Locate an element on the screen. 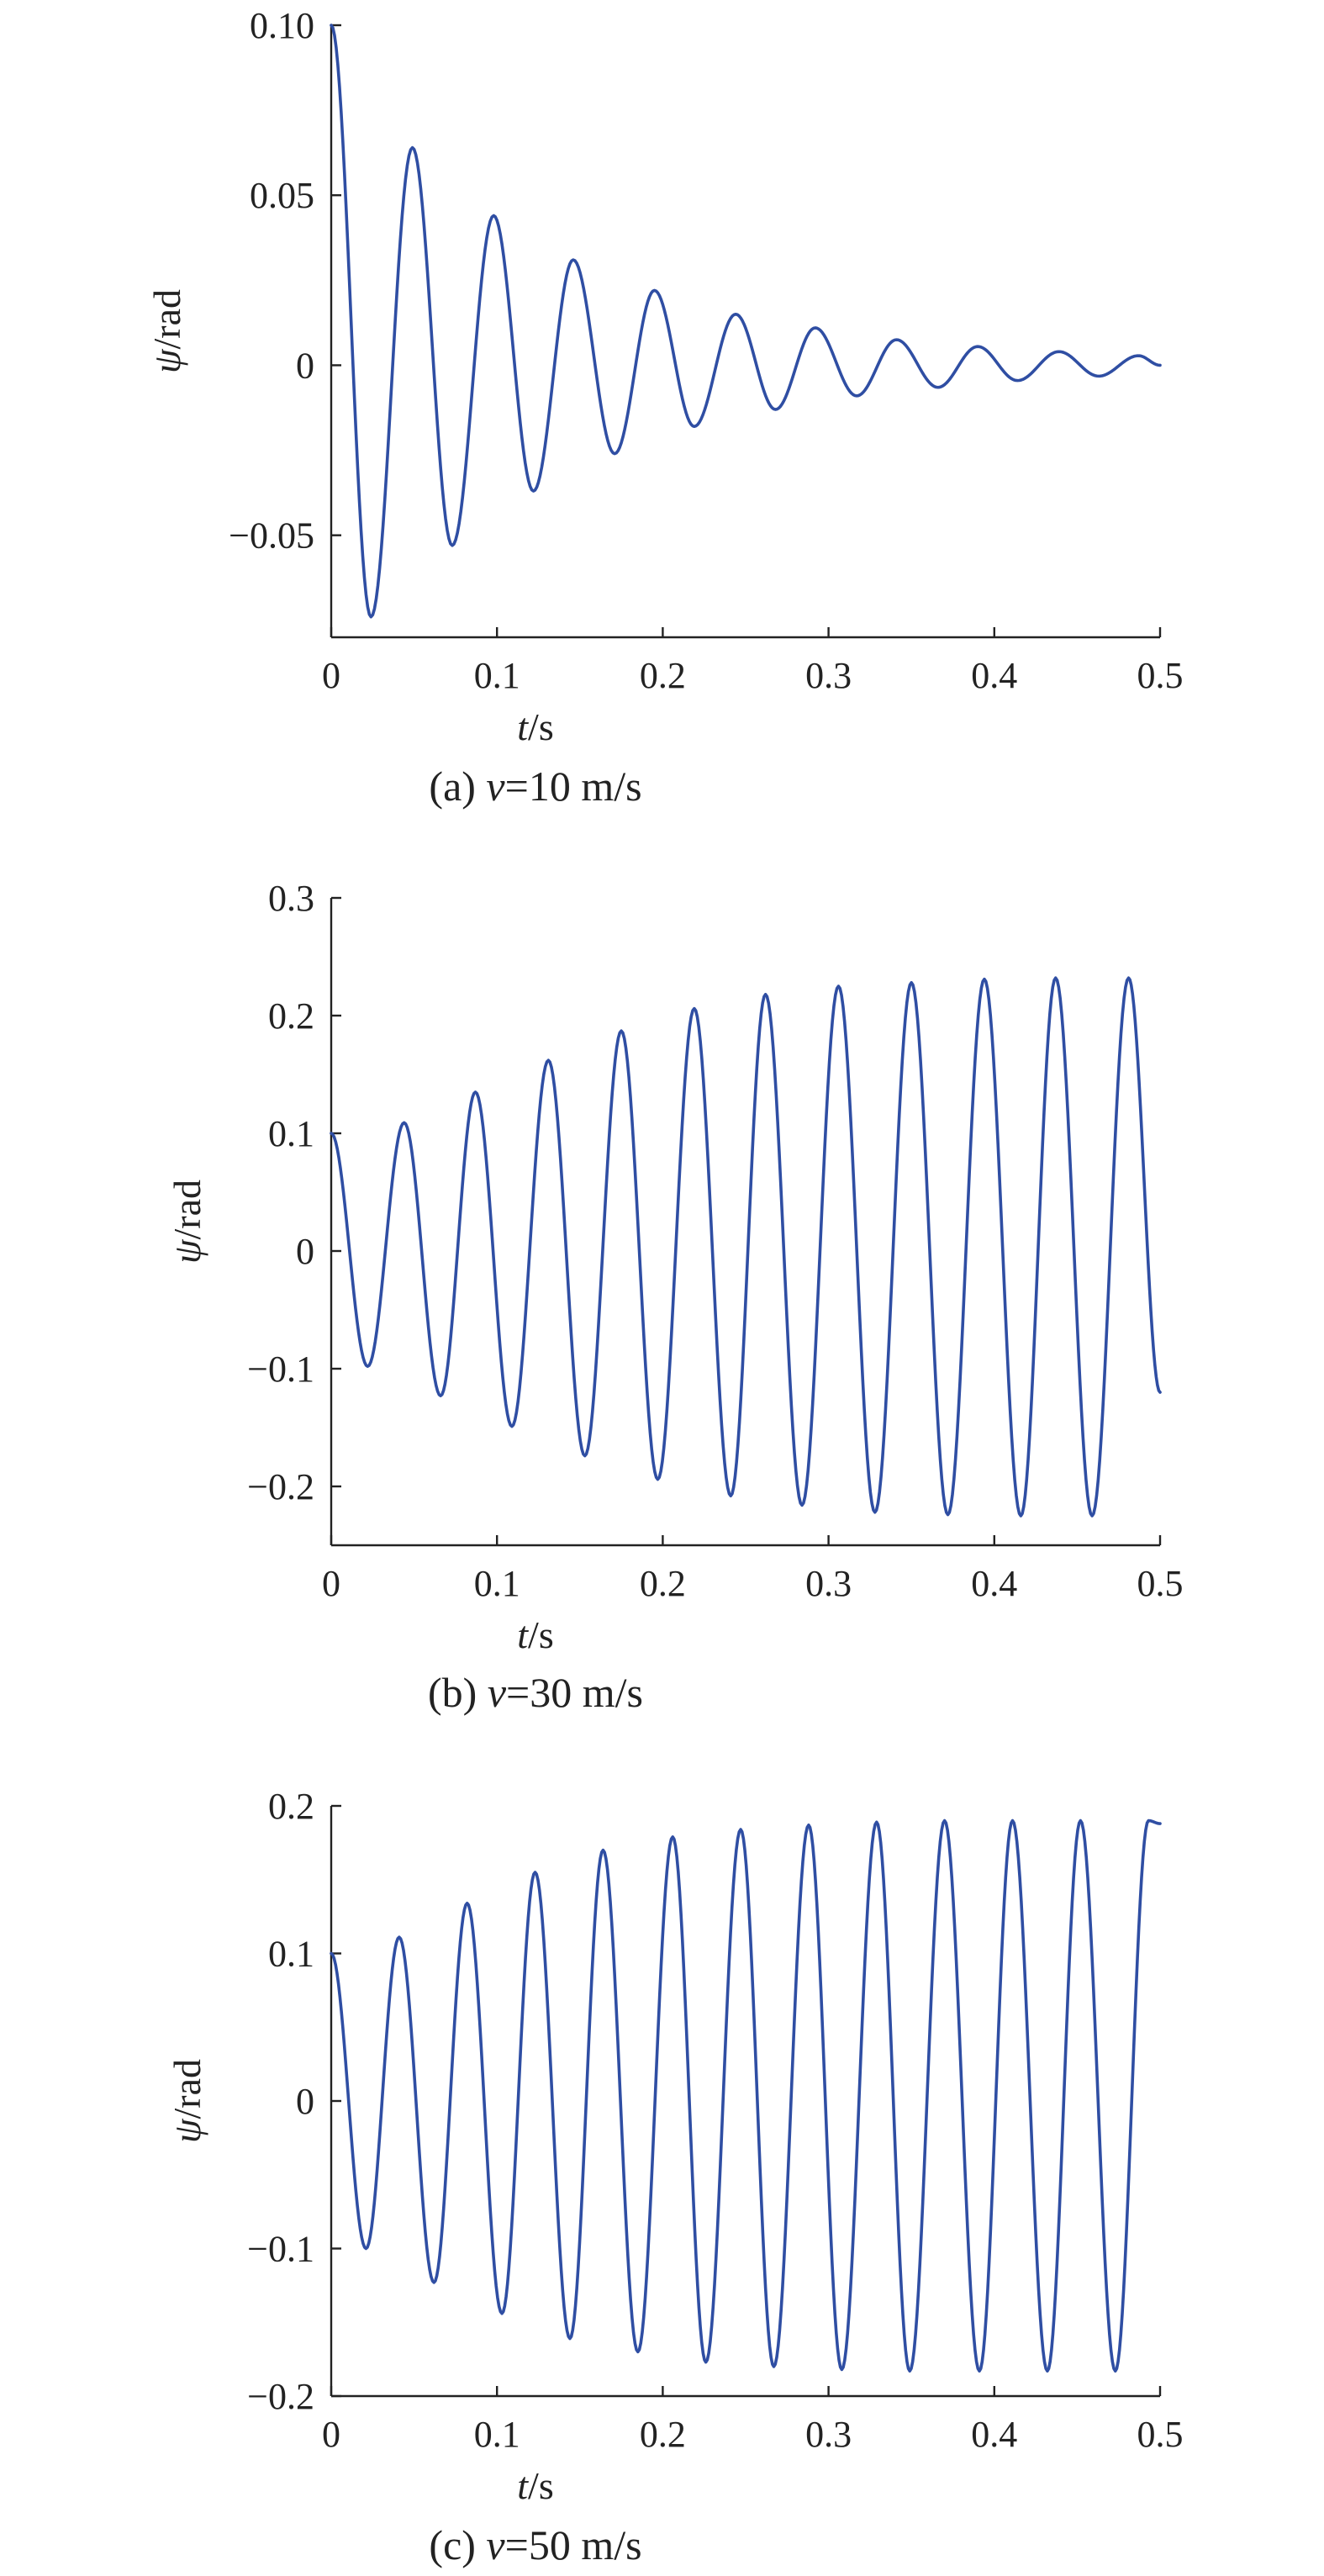 The width and height of the screenshot is (1324, 2576). chart-caption: (a) v=10 m/s is located at coordinates (535, 786).